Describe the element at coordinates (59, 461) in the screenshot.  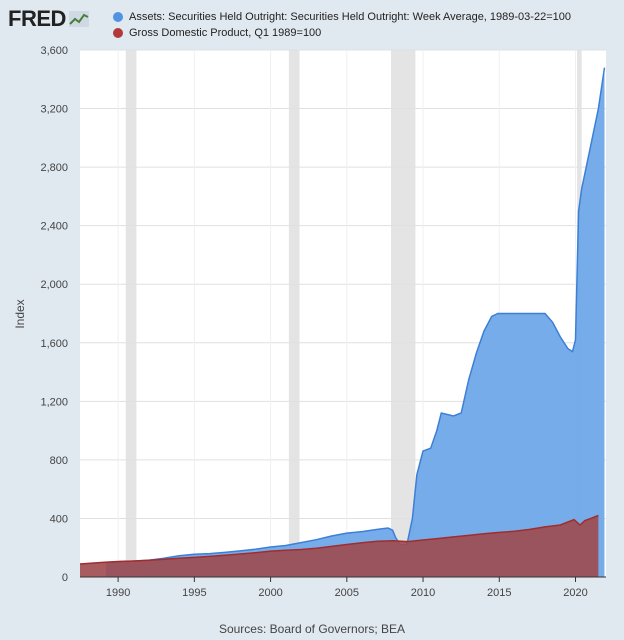
I see `y-tick-label: 800` at that location.